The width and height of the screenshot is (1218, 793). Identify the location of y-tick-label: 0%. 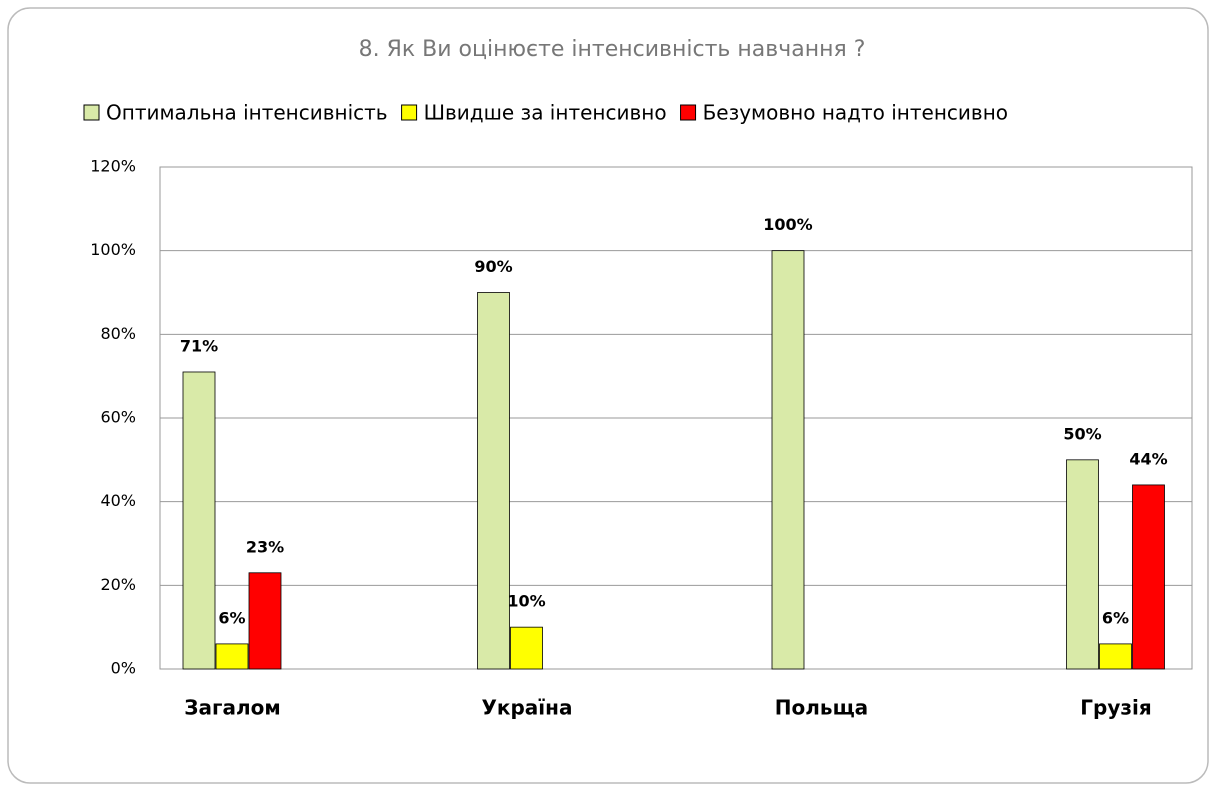
(123, 668).